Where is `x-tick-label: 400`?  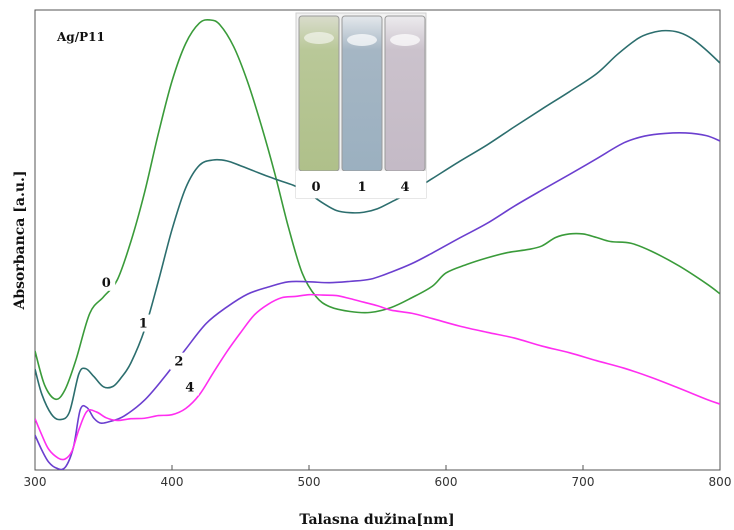 x-tick-label: 400 is located at coordinates (172, 482).